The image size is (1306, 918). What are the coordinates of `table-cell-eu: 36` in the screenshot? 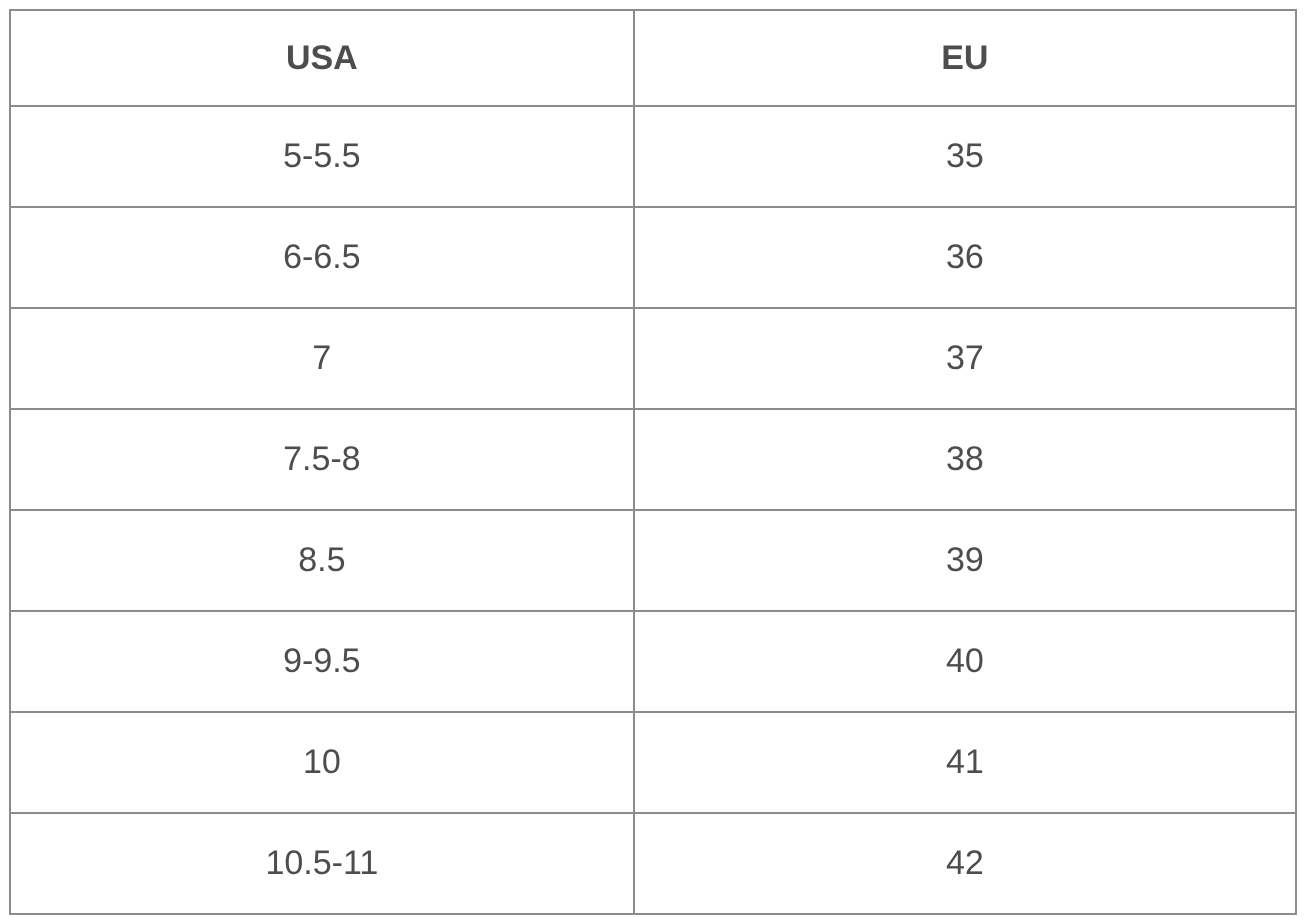 It's located at (965, 257).